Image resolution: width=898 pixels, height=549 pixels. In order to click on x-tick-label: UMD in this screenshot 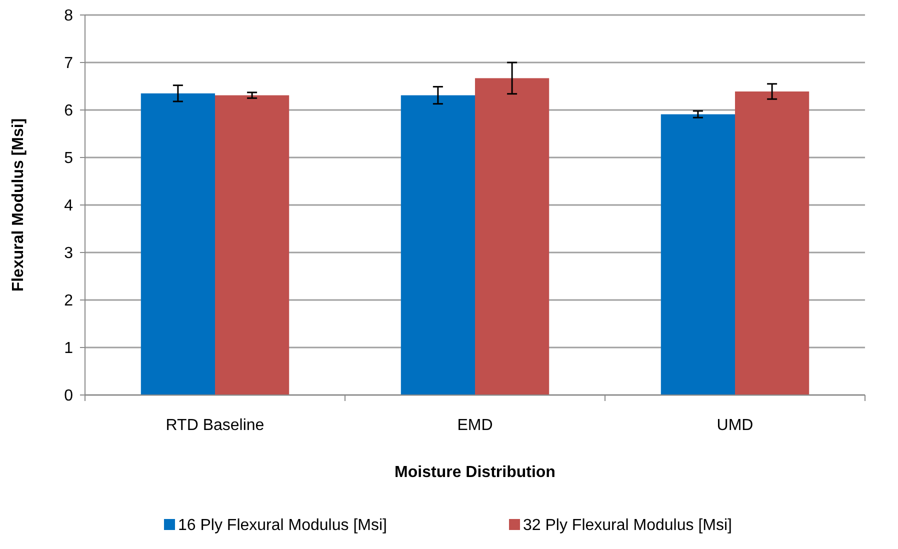, I will do `click(735, 425)`.